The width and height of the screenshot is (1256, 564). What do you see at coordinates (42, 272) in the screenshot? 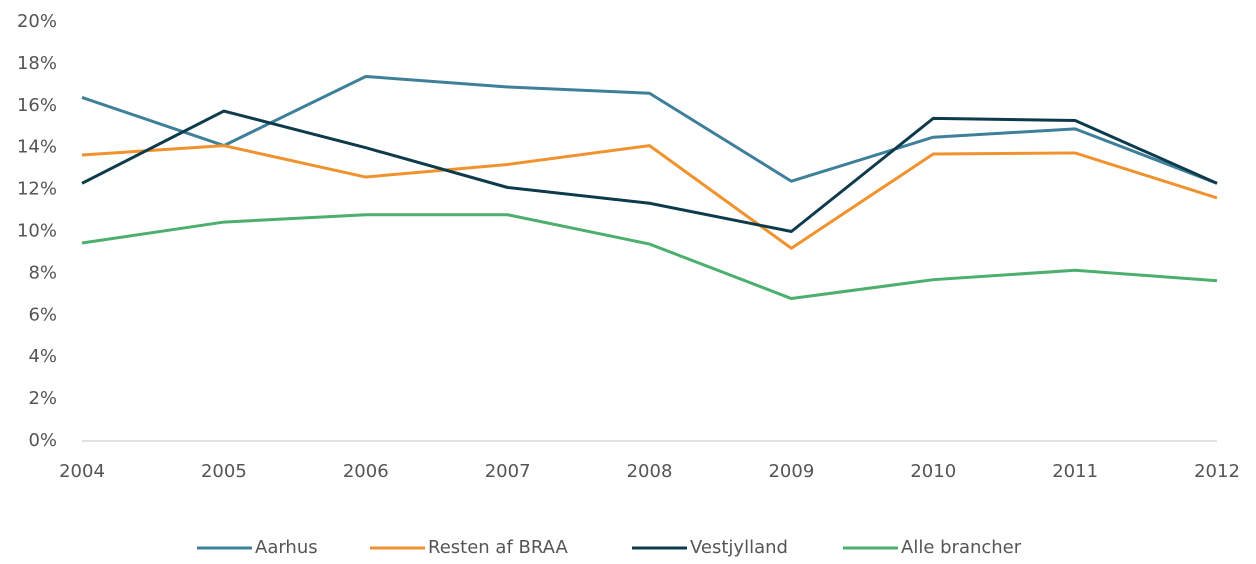
I see `y-tick-label: 8%` at bounding box center [42, 272].